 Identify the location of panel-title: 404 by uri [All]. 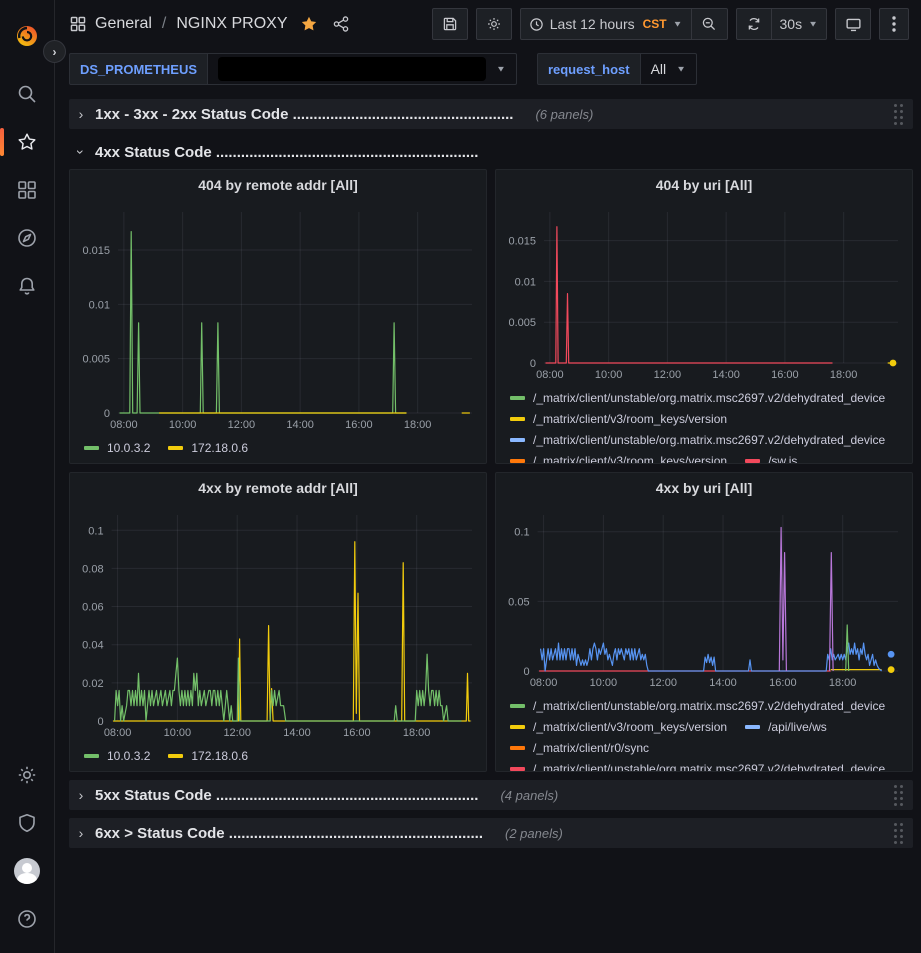
(704, 185).